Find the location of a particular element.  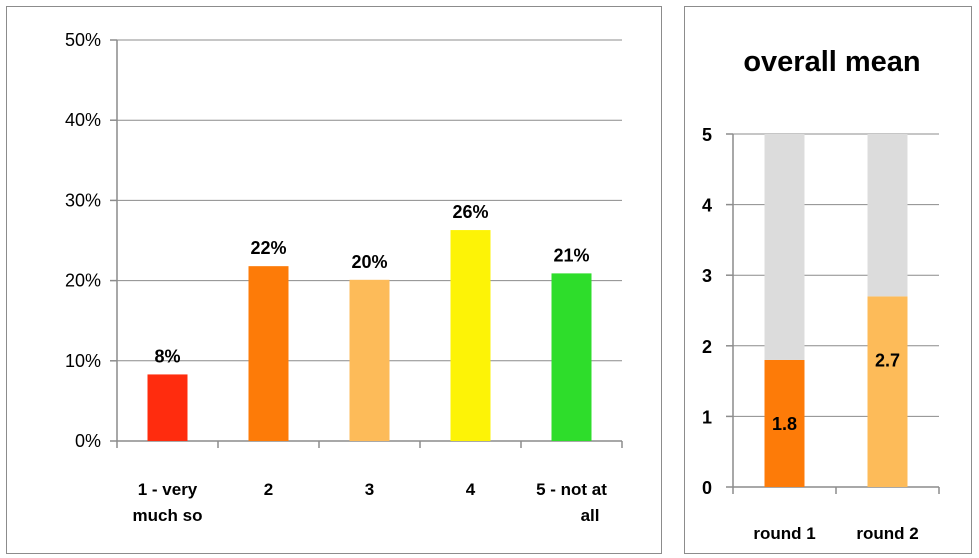

data-label: 26% is located at coordinates (470, 212).